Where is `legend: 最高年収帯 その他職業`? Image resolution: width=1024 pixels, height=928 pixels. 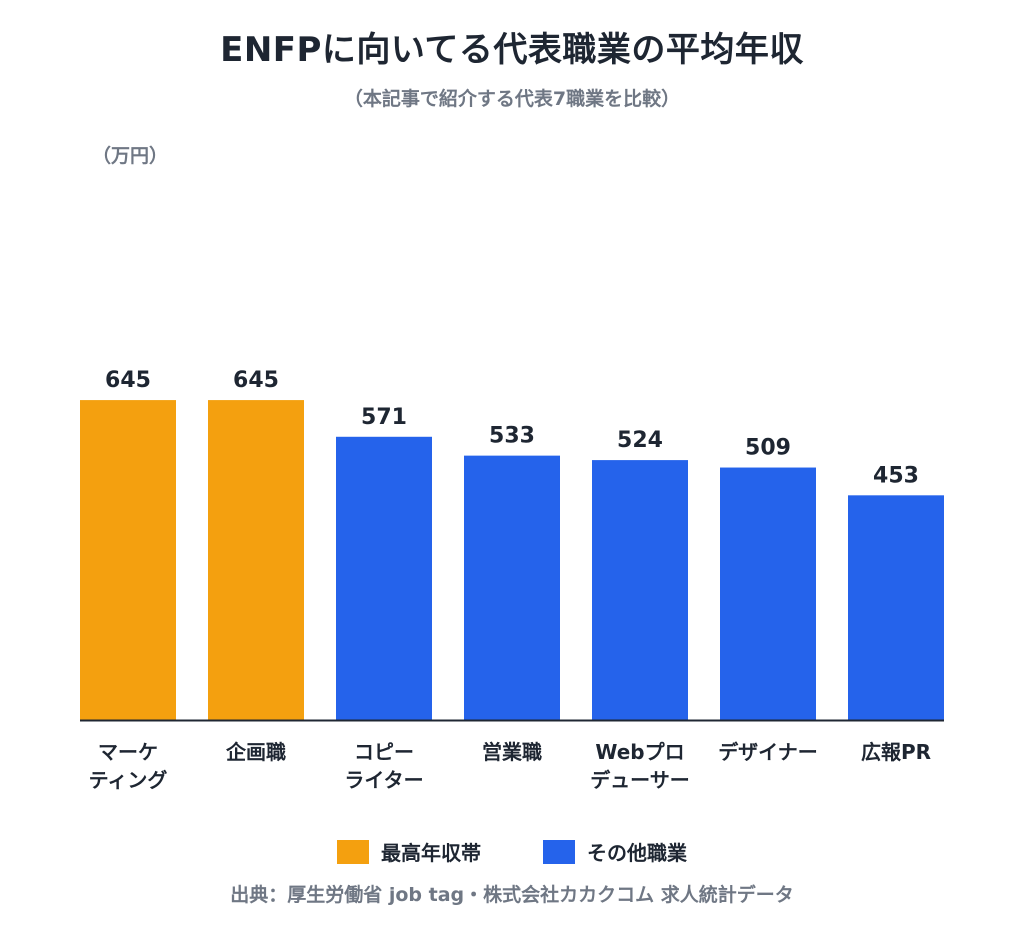
legend: 最高年収帯 その他職業 is located at coordinates (512, 851).